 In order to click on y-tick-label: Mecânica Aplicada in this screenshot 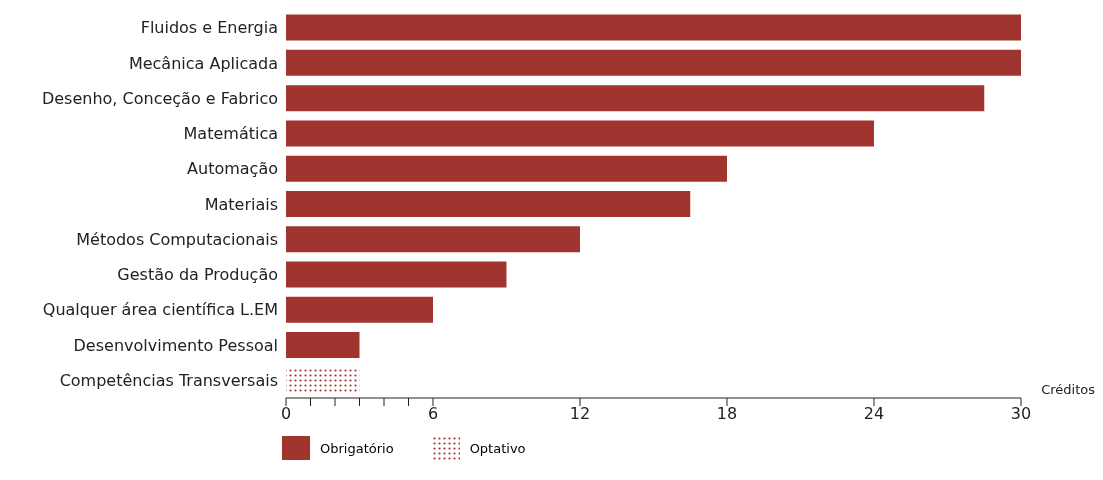, I will do `click(203, 63)`.